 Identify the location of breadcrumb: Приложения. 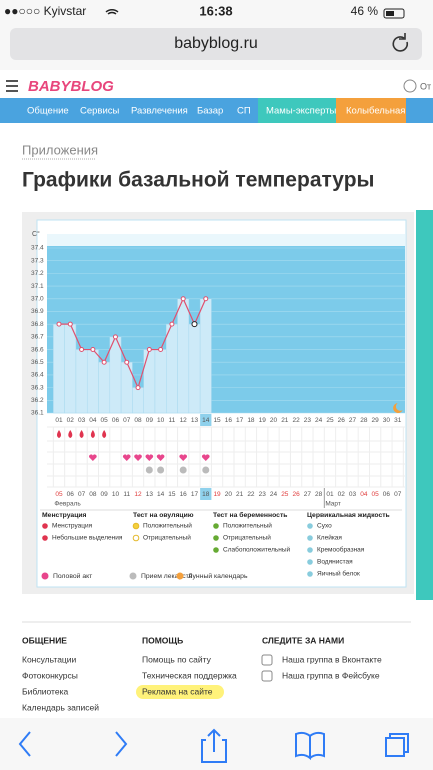
(60, 149).